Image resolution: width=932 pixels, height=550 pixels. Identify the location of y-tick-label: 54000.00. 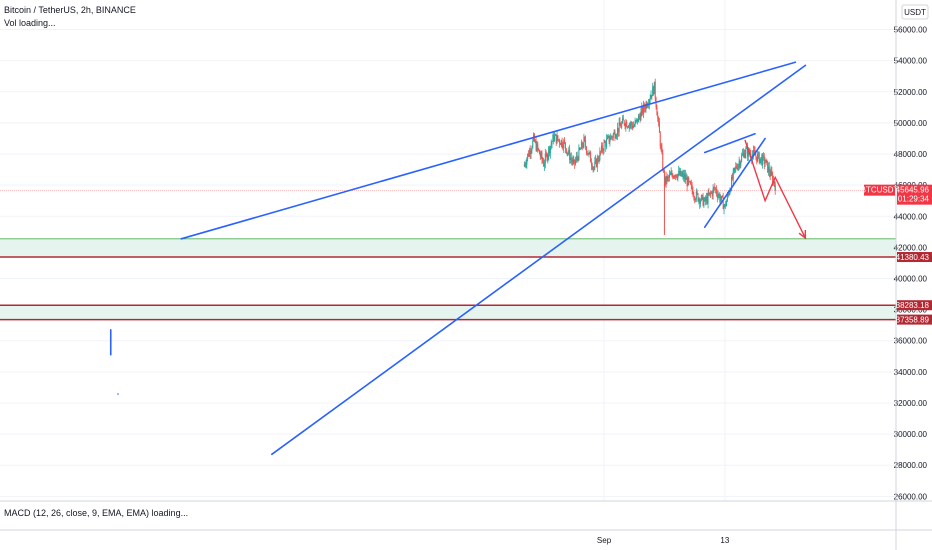
(911, 61).